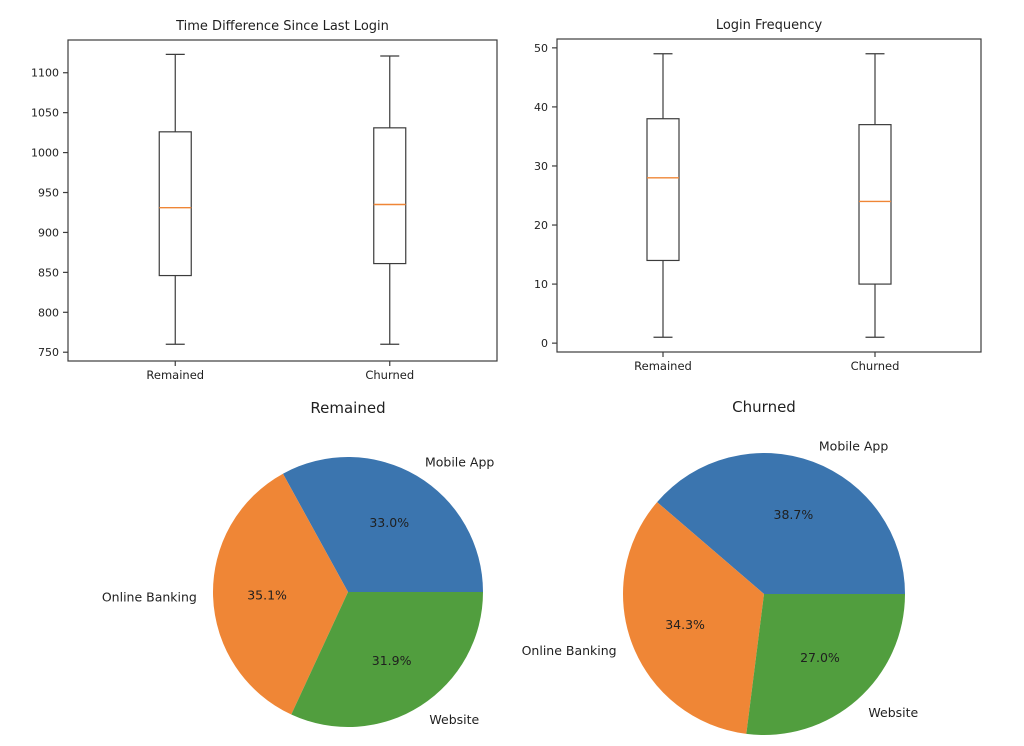 The image size is (1024, 746). What do you see at coordinates (392, 660) in the screenshot?
I see `pie-pct-label: 31.9%` at bounding box center [392, 660].